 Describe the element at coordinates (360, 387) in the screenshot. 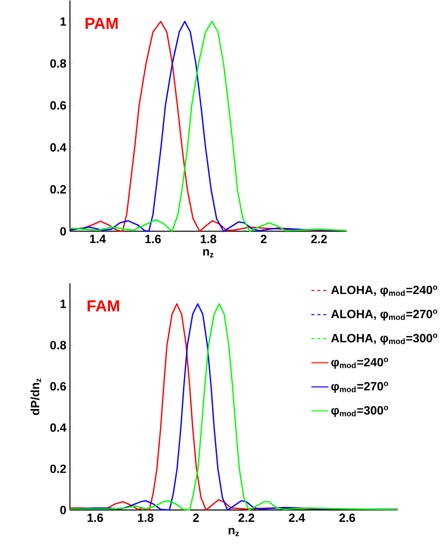

I see `legend-label: φ$_{mod}$=270$^{o}$` at that location.